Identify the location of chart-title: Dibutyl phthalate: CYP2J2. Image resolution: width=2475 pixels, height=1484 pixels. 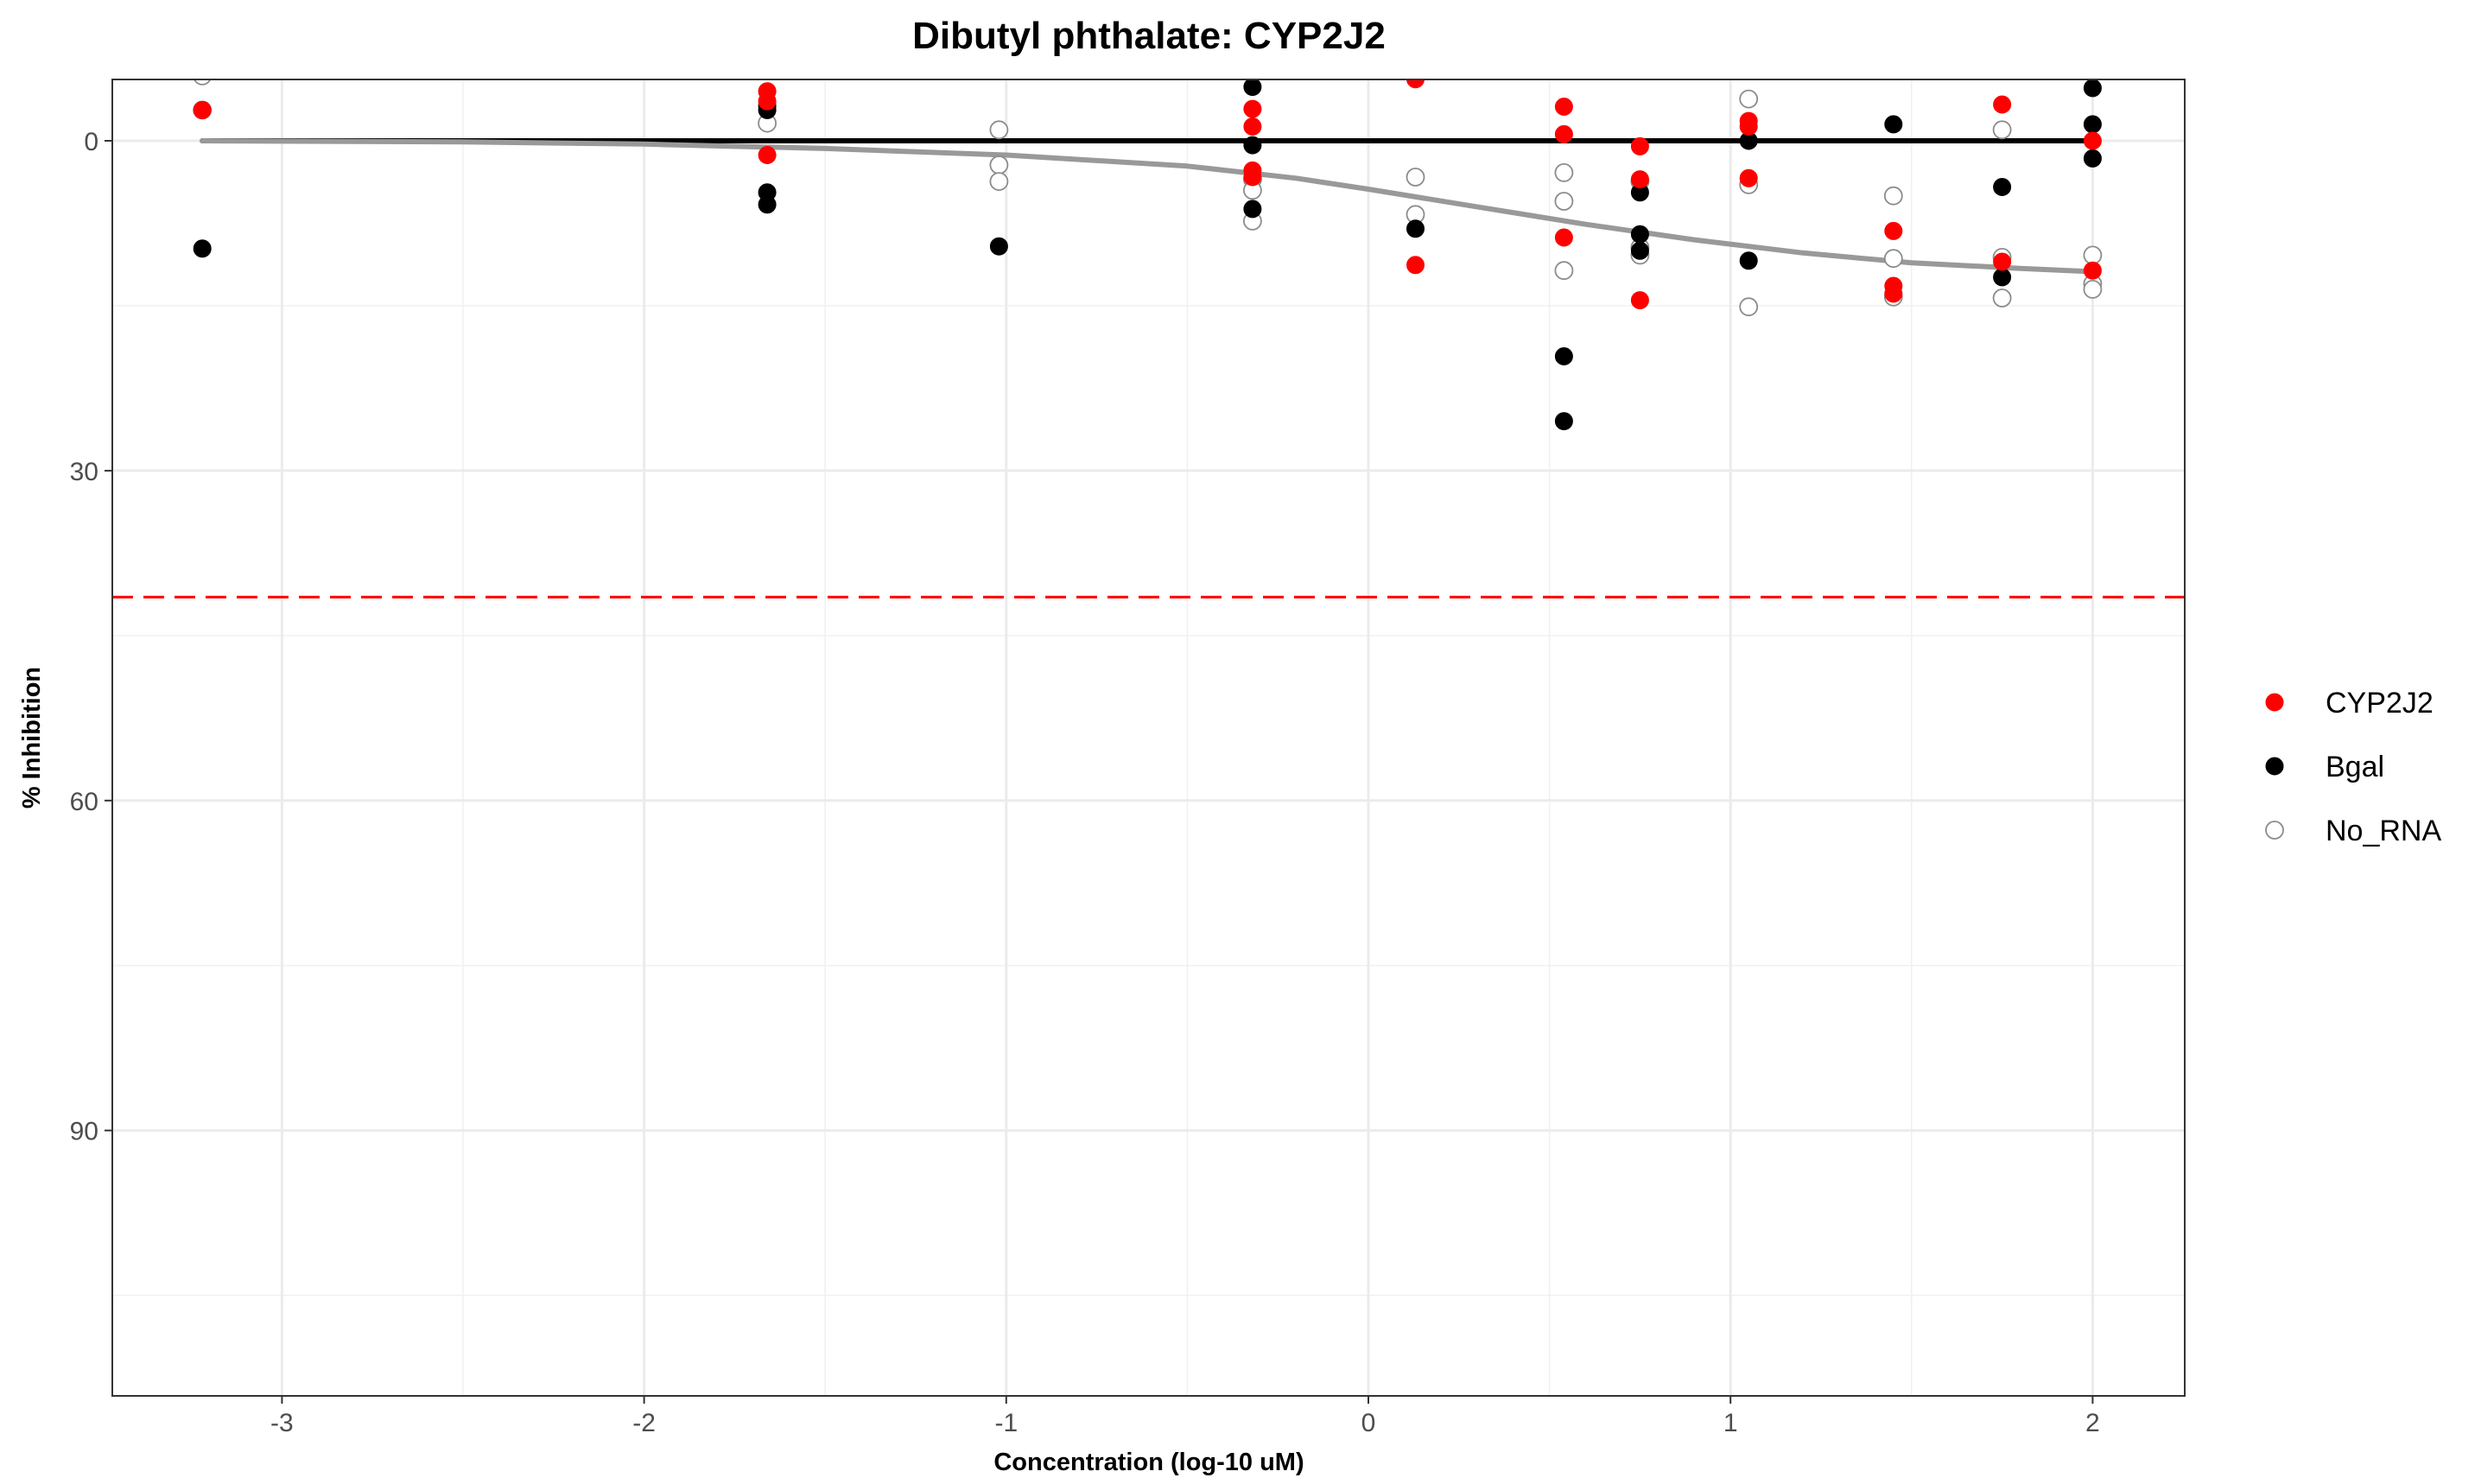
(1149, 36).